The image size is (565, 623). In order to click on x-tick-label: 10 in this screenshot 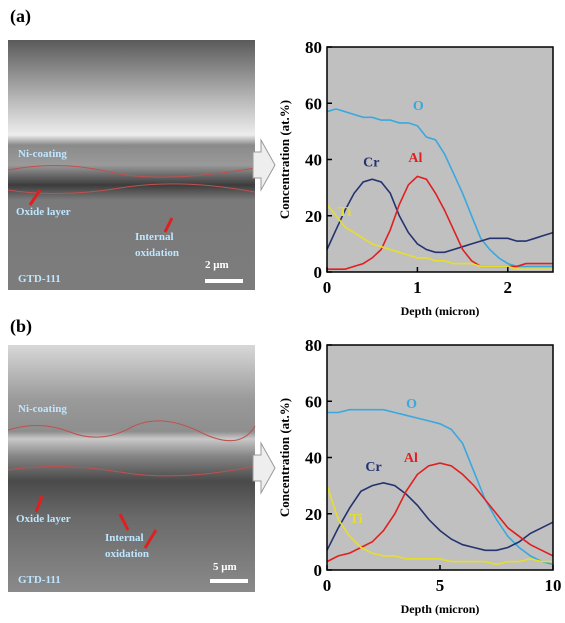, I will do `click(553, 585)`.